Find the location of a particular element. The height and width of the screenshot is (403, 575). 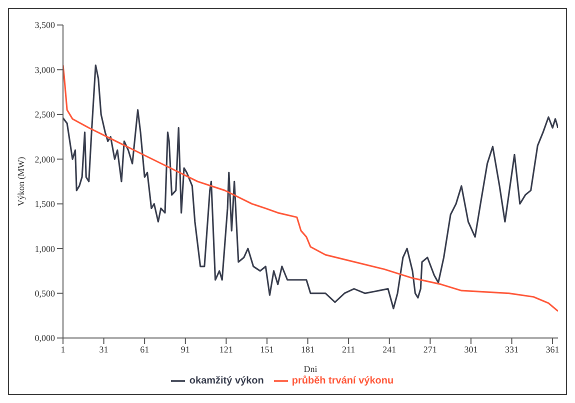

x-tick-label: 181 is located at coordinates (308, 349).